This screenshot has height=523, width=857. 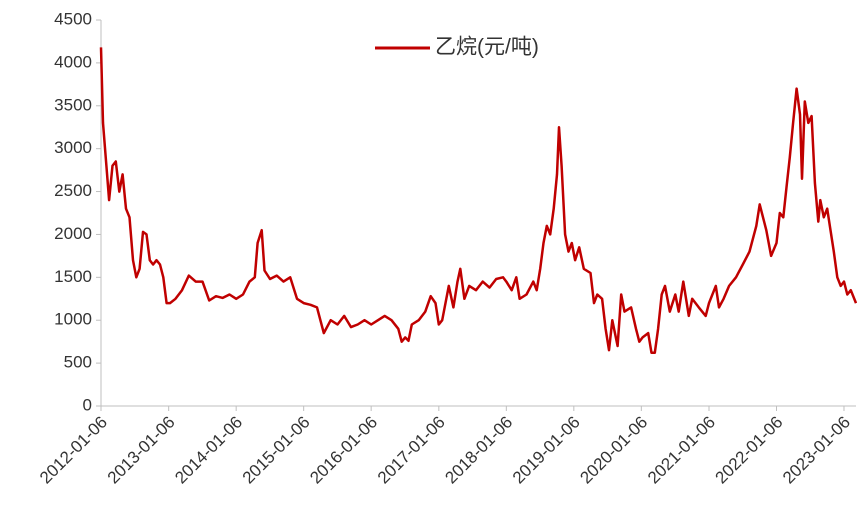 I want to click on x-tick-label: 2022-01-06, so click(x=749, y=450).